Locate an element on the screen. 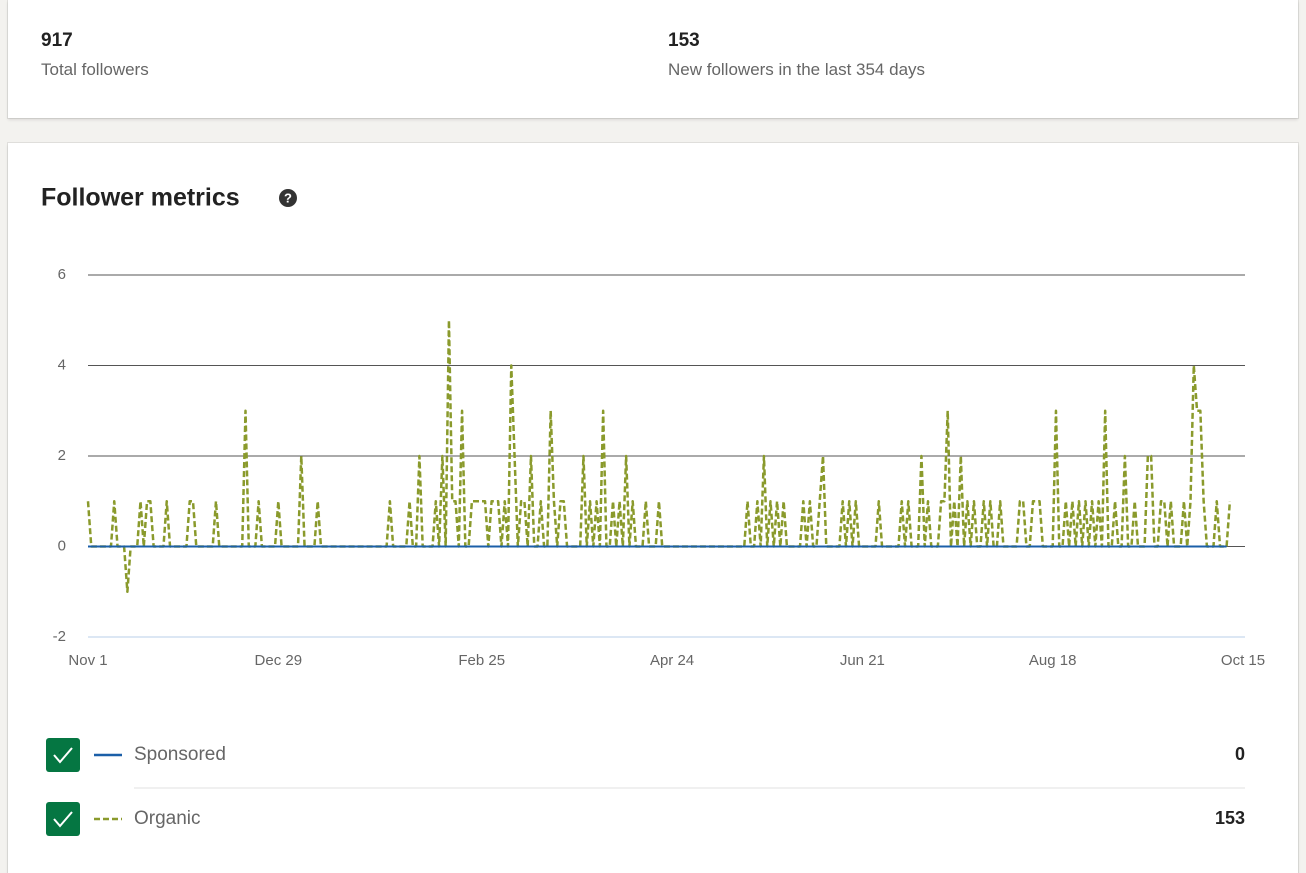 The image size is (1306, 873). stat-value: 153 is located at coordinates (684, 40).